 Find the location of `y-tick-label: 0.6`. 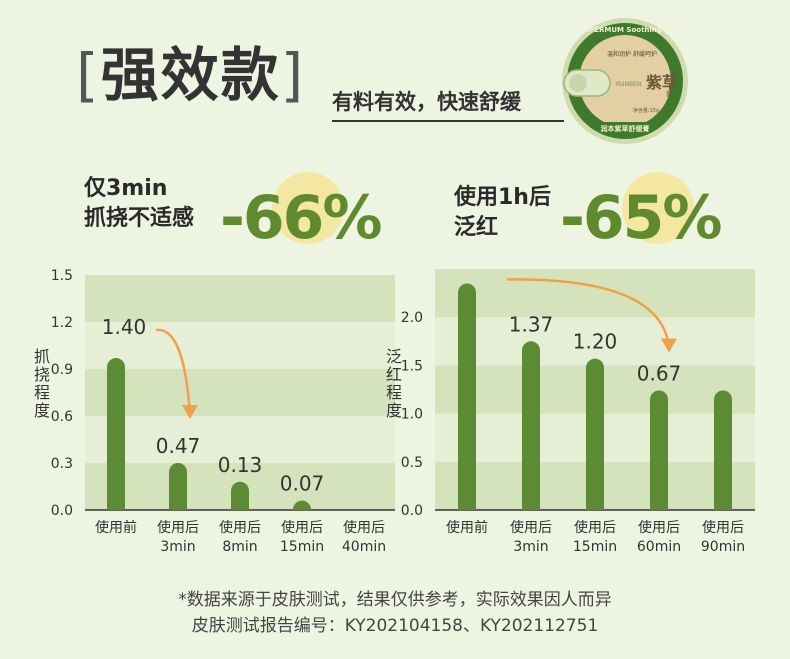

y-tick-label: 0.6 is located at coordinates (62, 417).